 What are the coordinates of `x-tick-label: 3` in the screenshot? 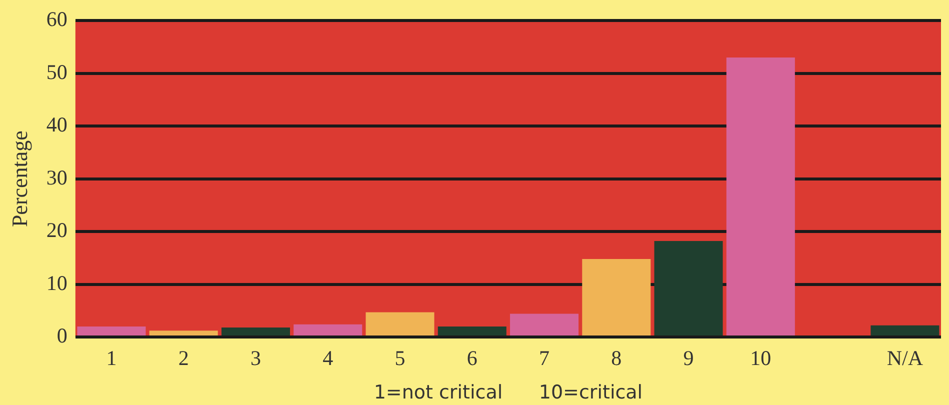 It's located at (255, 358).